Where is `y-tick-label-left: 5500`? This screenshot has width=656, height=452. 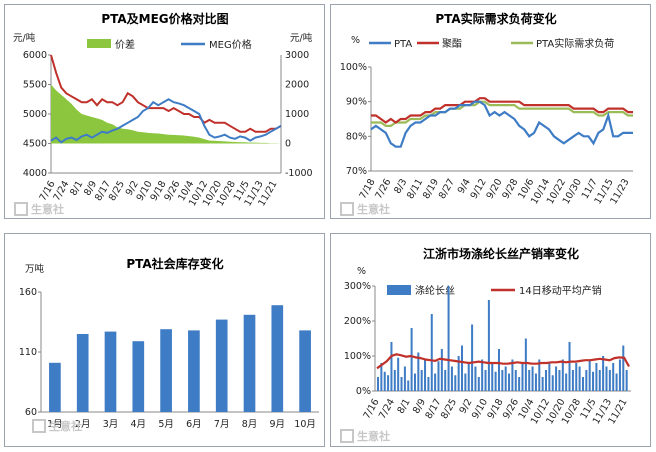 y-tick-label-left: 5500 is located at coordinates (35, 85).